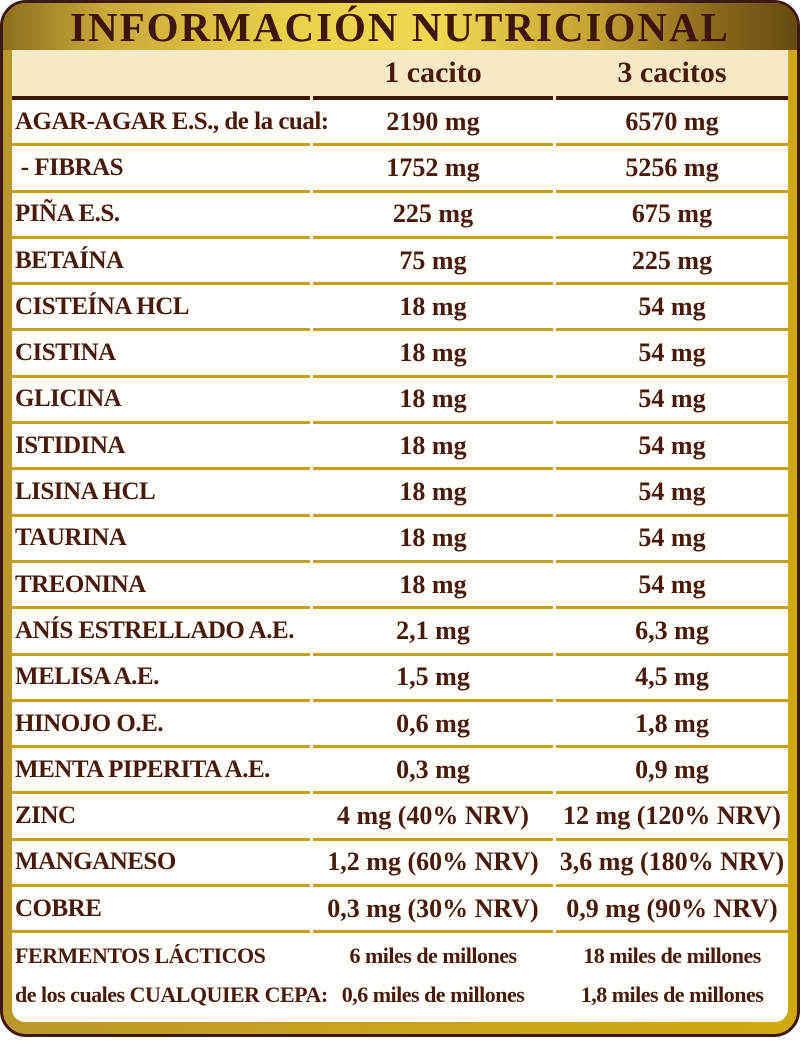 This screenshot has height=1058, width=801. Describe the element at coordinates (672, 910) in the screenshot. I see `row-value-3-cacitos: 0,9 mg (90% NRV)` at that location.